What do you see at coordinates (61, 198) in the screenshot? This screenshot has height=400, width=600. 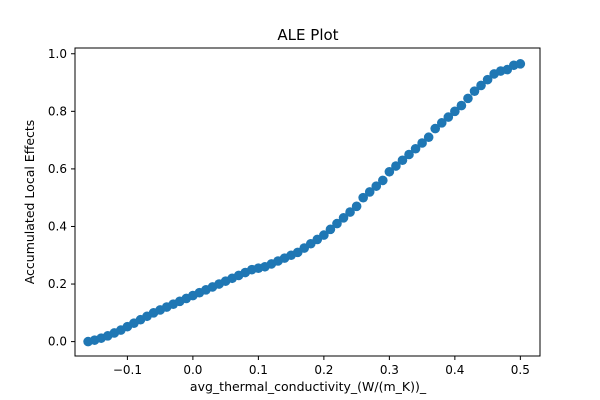 I see `y-axis-ticks: 0.0 0.2 0.4 0.6 0.8 1.0` at bounding box center [61, 198].